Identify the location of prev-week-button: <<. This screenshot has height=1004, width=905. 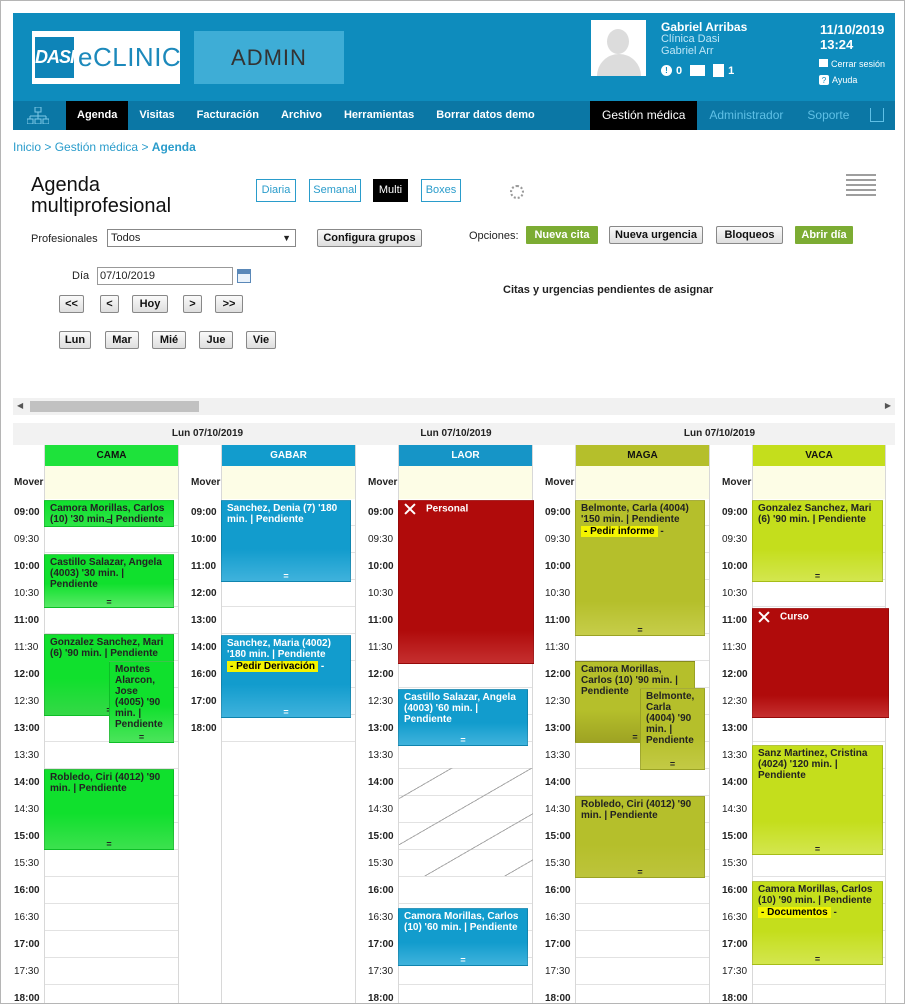
(71, 304).